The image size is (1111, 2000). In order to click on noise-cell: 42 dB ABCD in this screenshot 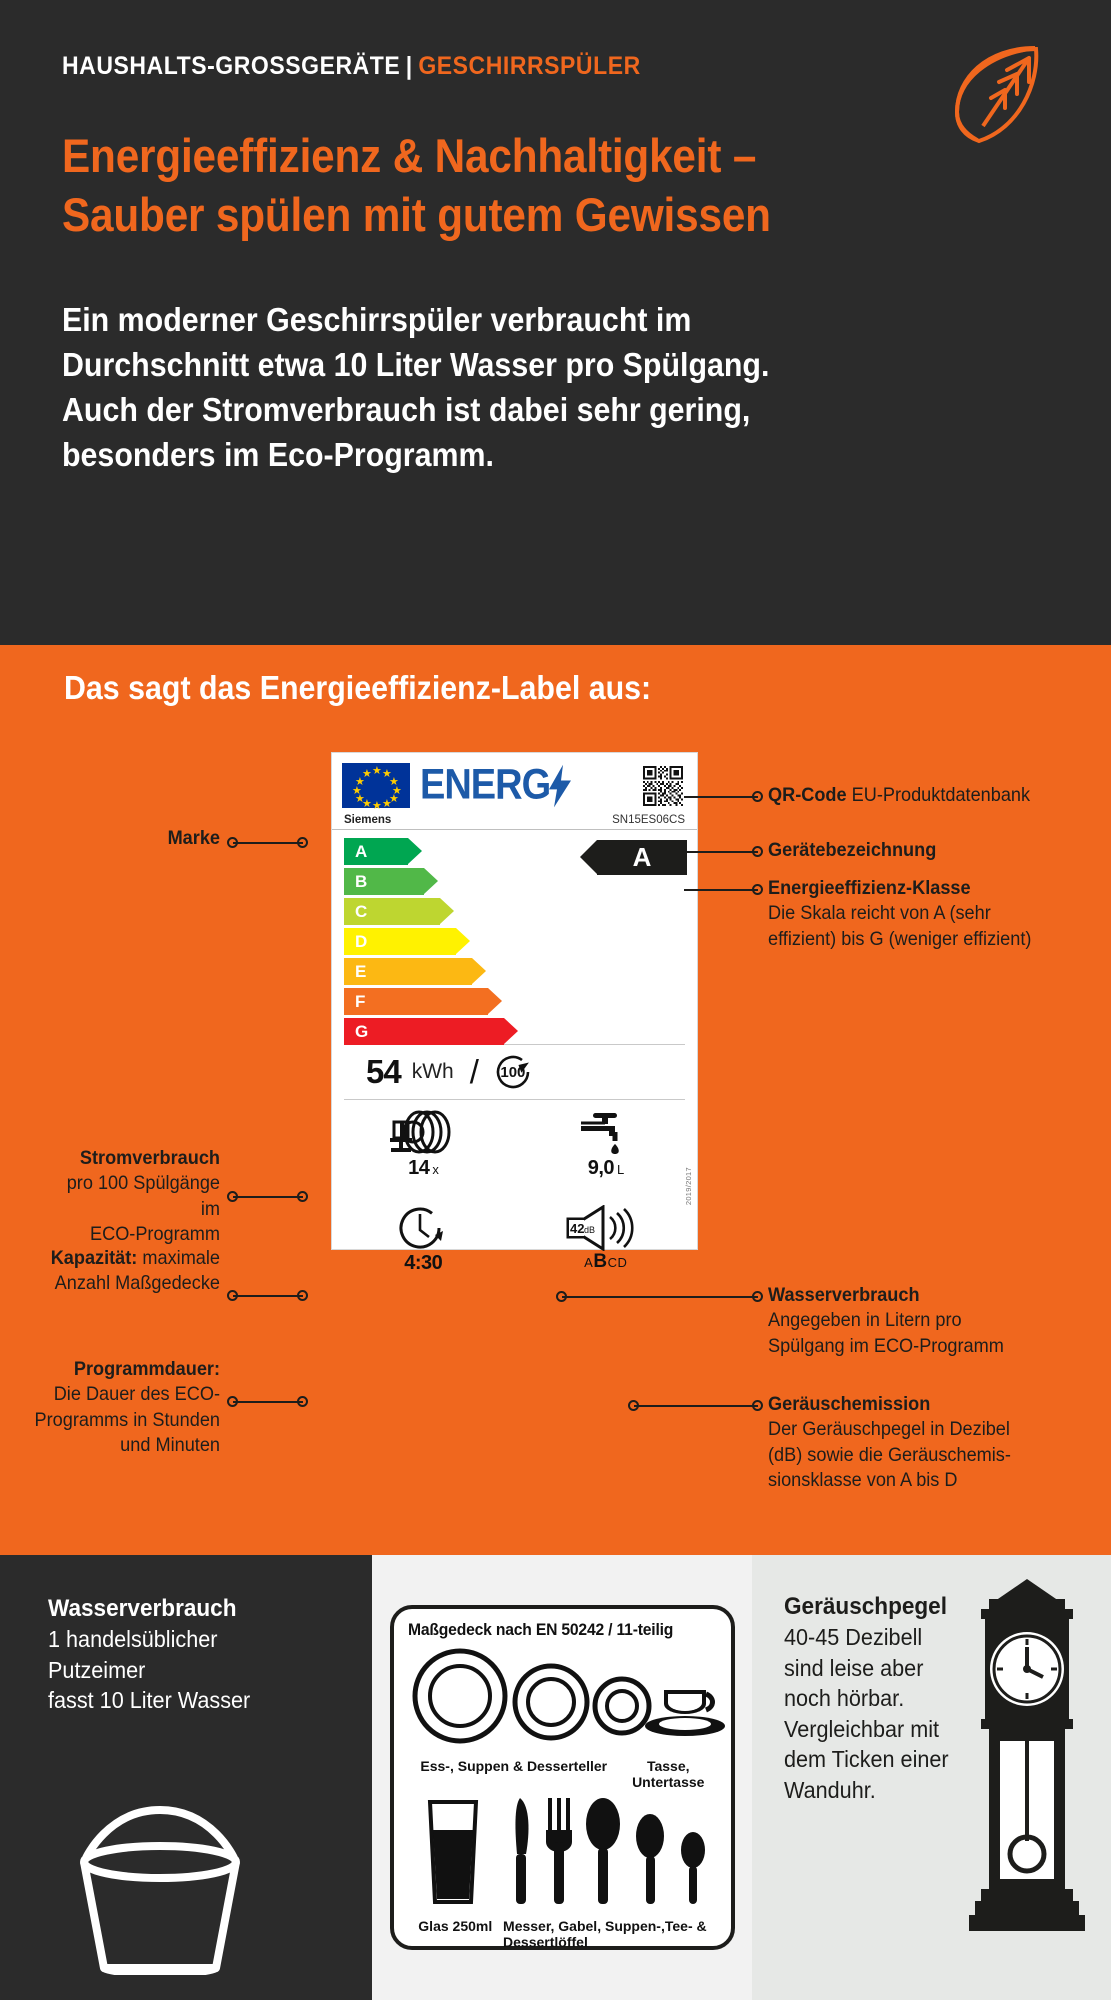, I will do `click(606, 1252)`.